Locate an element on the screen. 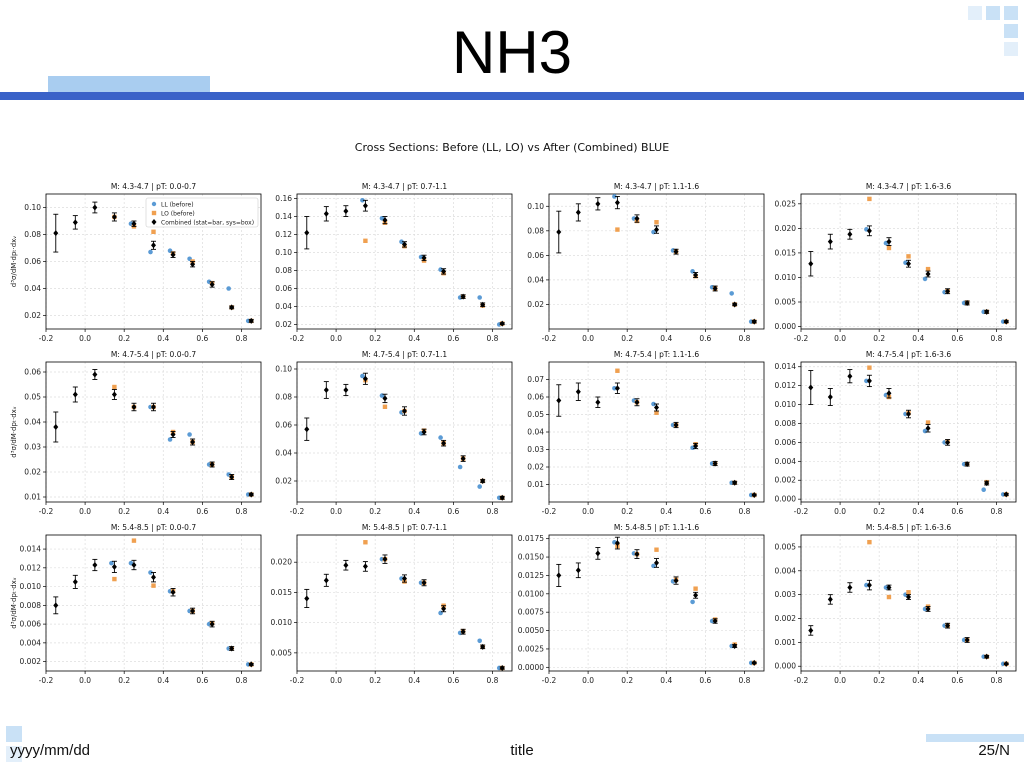  panel-title: M: 4.7-5.4 | pT: 1.1-1.6 is located at coordinates (656, 354).